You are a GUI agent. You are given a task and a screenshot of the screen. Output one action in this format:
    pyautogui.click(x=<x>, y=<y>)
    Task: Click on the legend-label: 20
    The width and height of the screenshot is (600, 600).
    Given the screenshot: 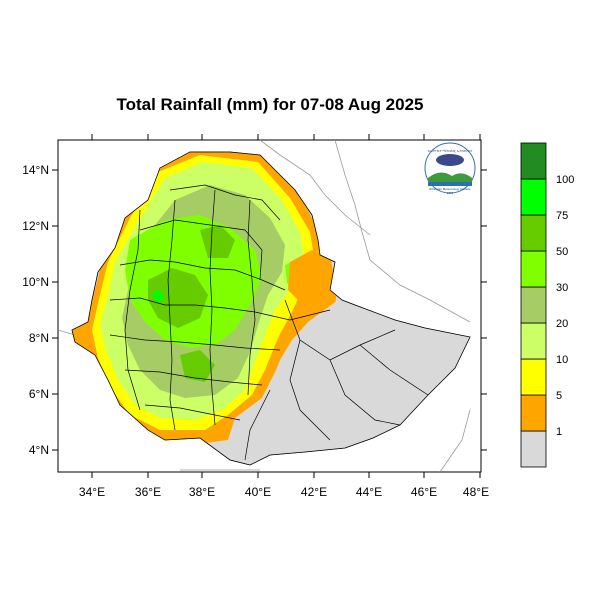 What is the action you would take?
    pyautogui.click(x=562, y=324)
    